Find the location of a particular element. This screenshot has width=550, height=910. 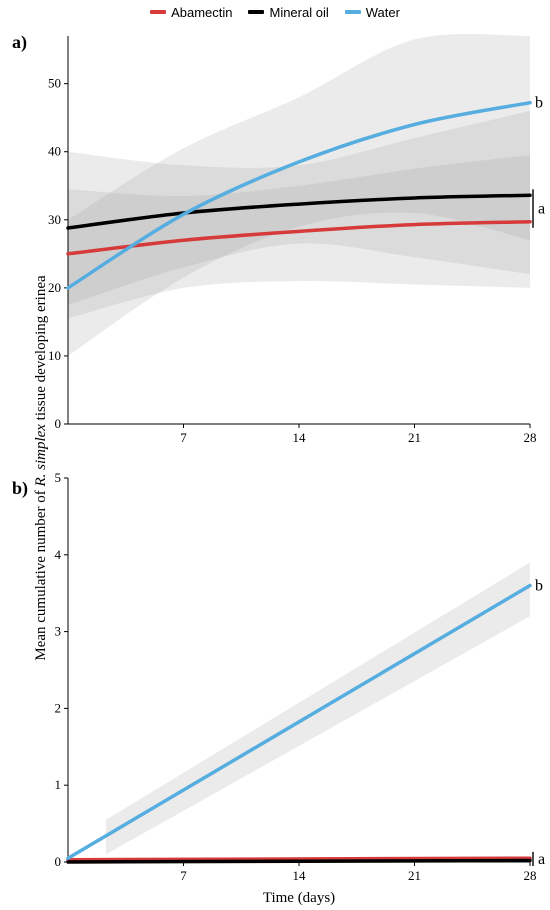

x-axis-title: Time (days) is located at coordinates (299, 898).